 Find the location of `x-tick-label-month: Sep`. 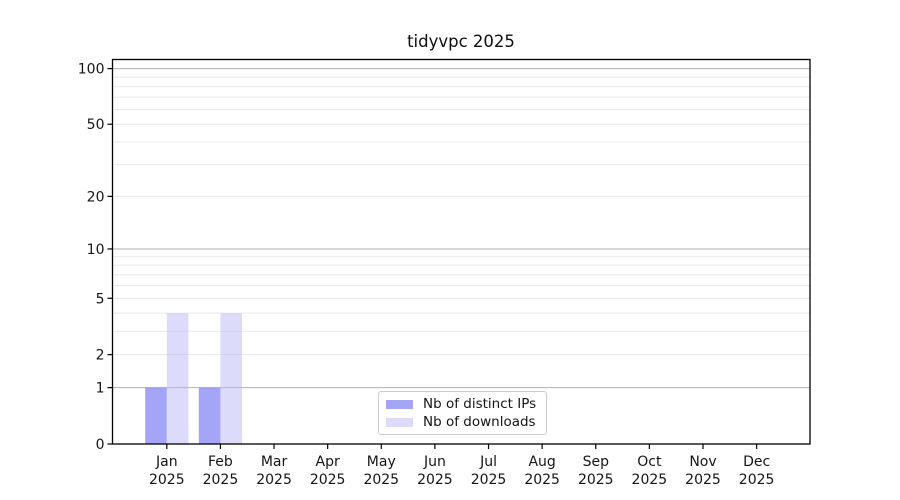

x-tick-label-month: Sep is located at coordinates (596, 462).